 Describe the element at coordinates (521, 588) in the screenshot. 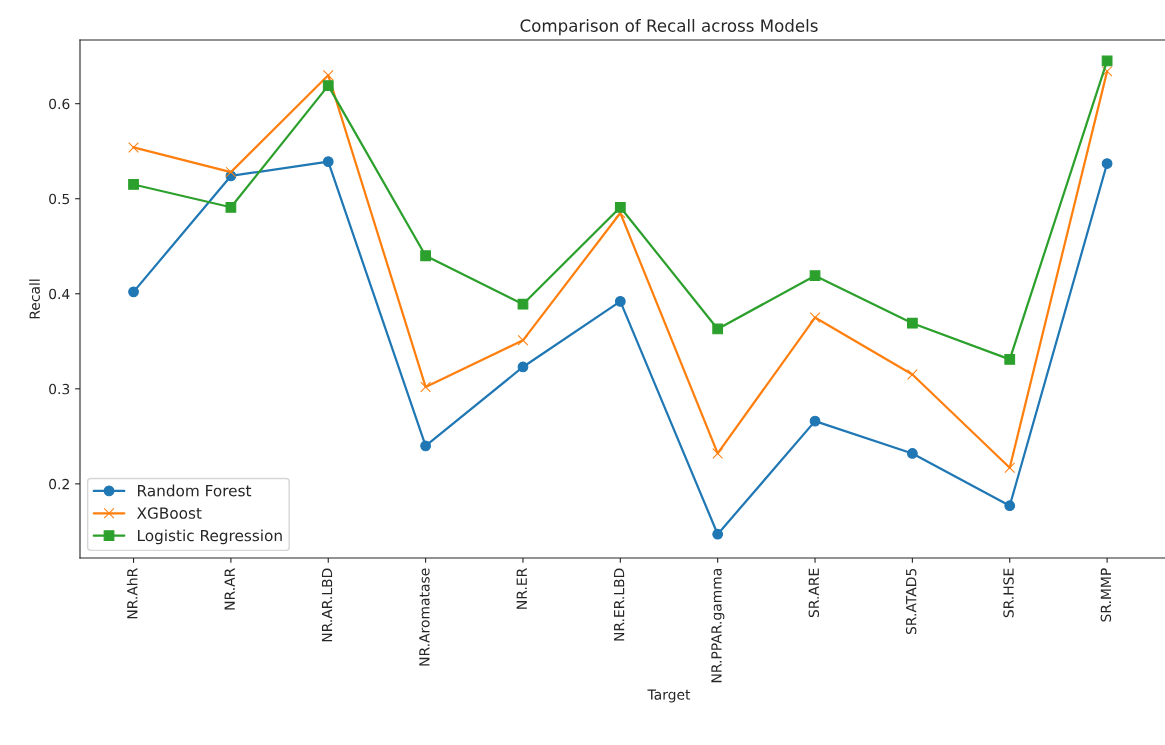

I see `x-tick-label: NR.ER` at that location.